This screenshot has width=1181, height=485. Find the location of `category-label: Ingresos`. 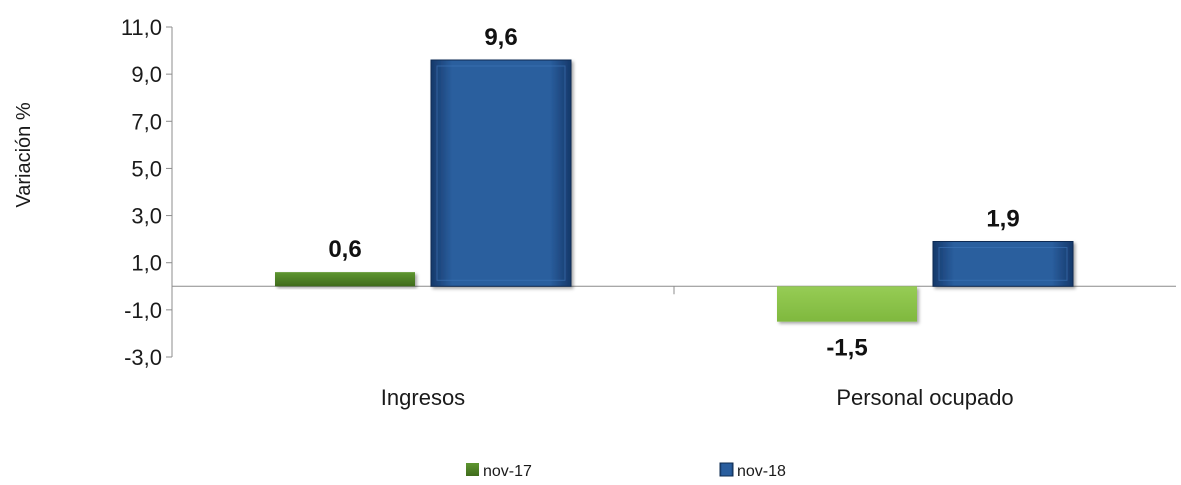

category-label: Ingresos is located at coordinates (423, 397).